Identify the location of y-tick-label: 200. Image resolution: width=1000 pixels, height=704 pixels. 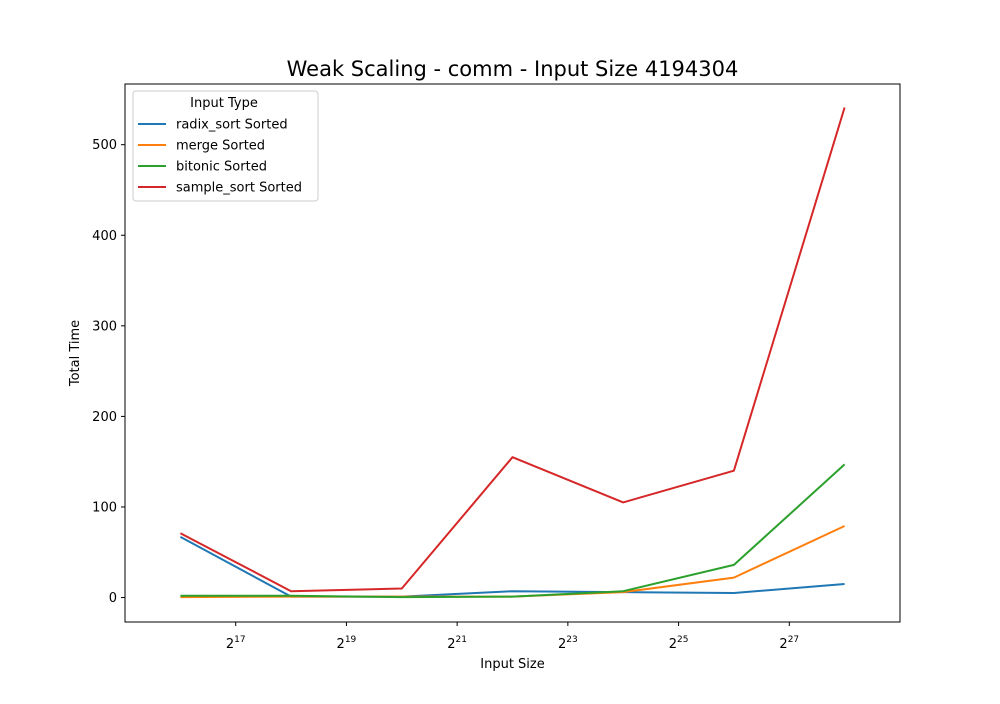
(104, 417).